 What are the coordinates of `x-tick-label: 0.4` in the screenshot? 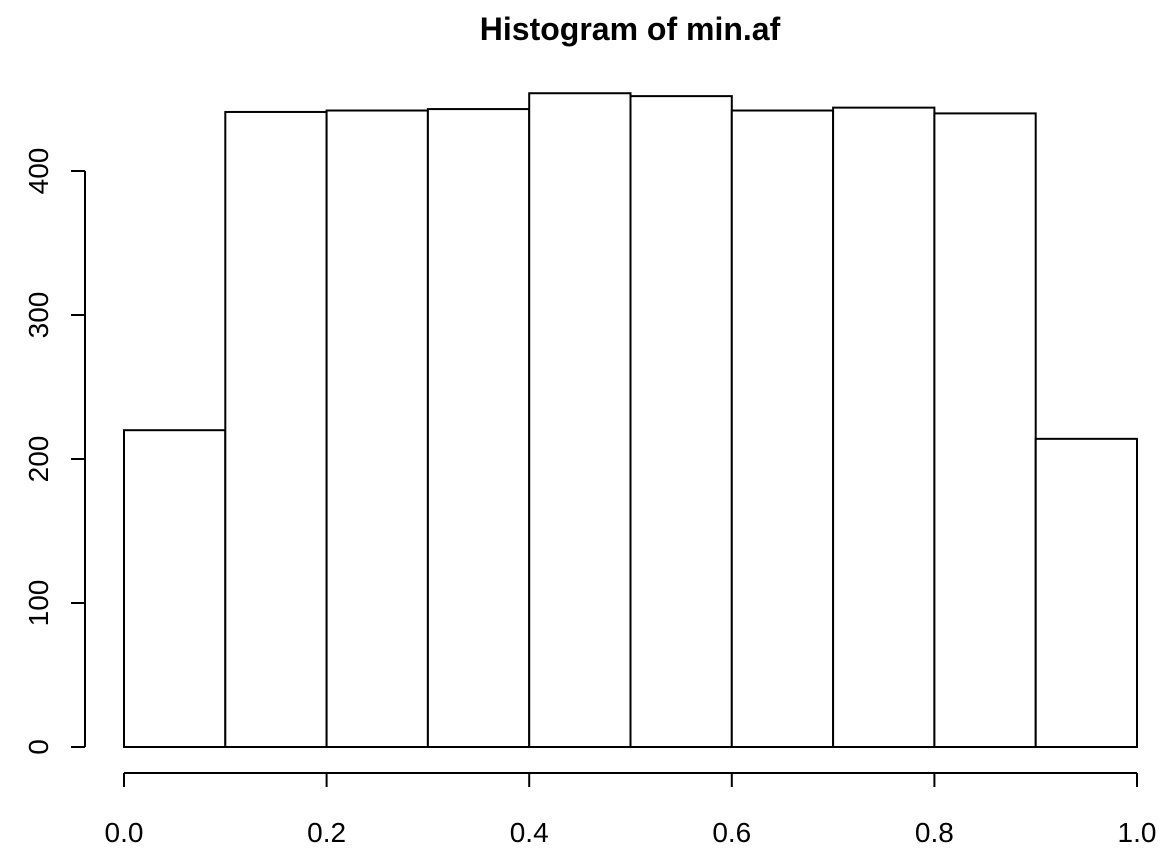 It's located at (529, 832).